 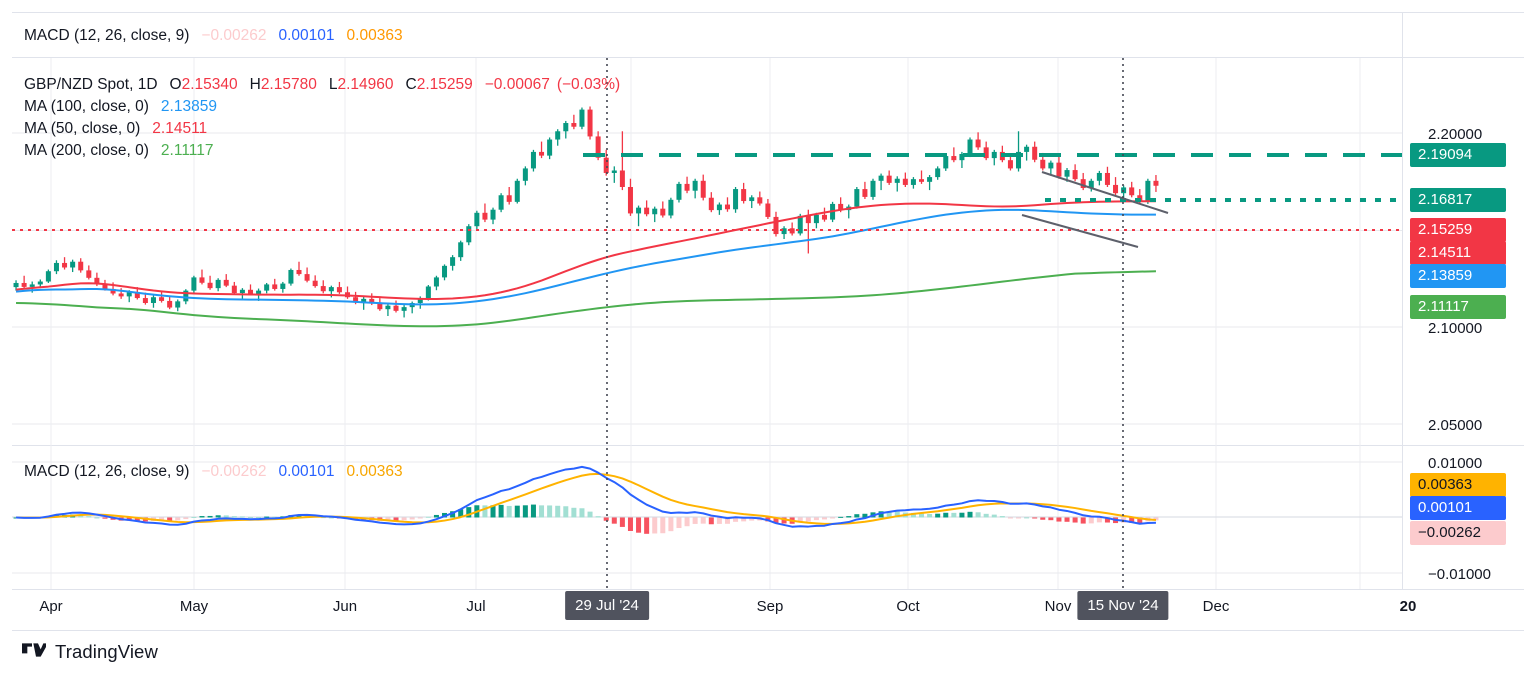 I want to click on ma50-legend-row: MA (50, close, 0) 2.14511, so click(x=322, y=129).